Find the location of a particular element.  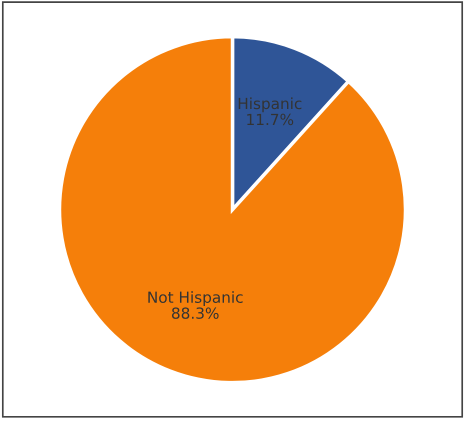

data-label: 88.3% is located at coordinates (195, 313).